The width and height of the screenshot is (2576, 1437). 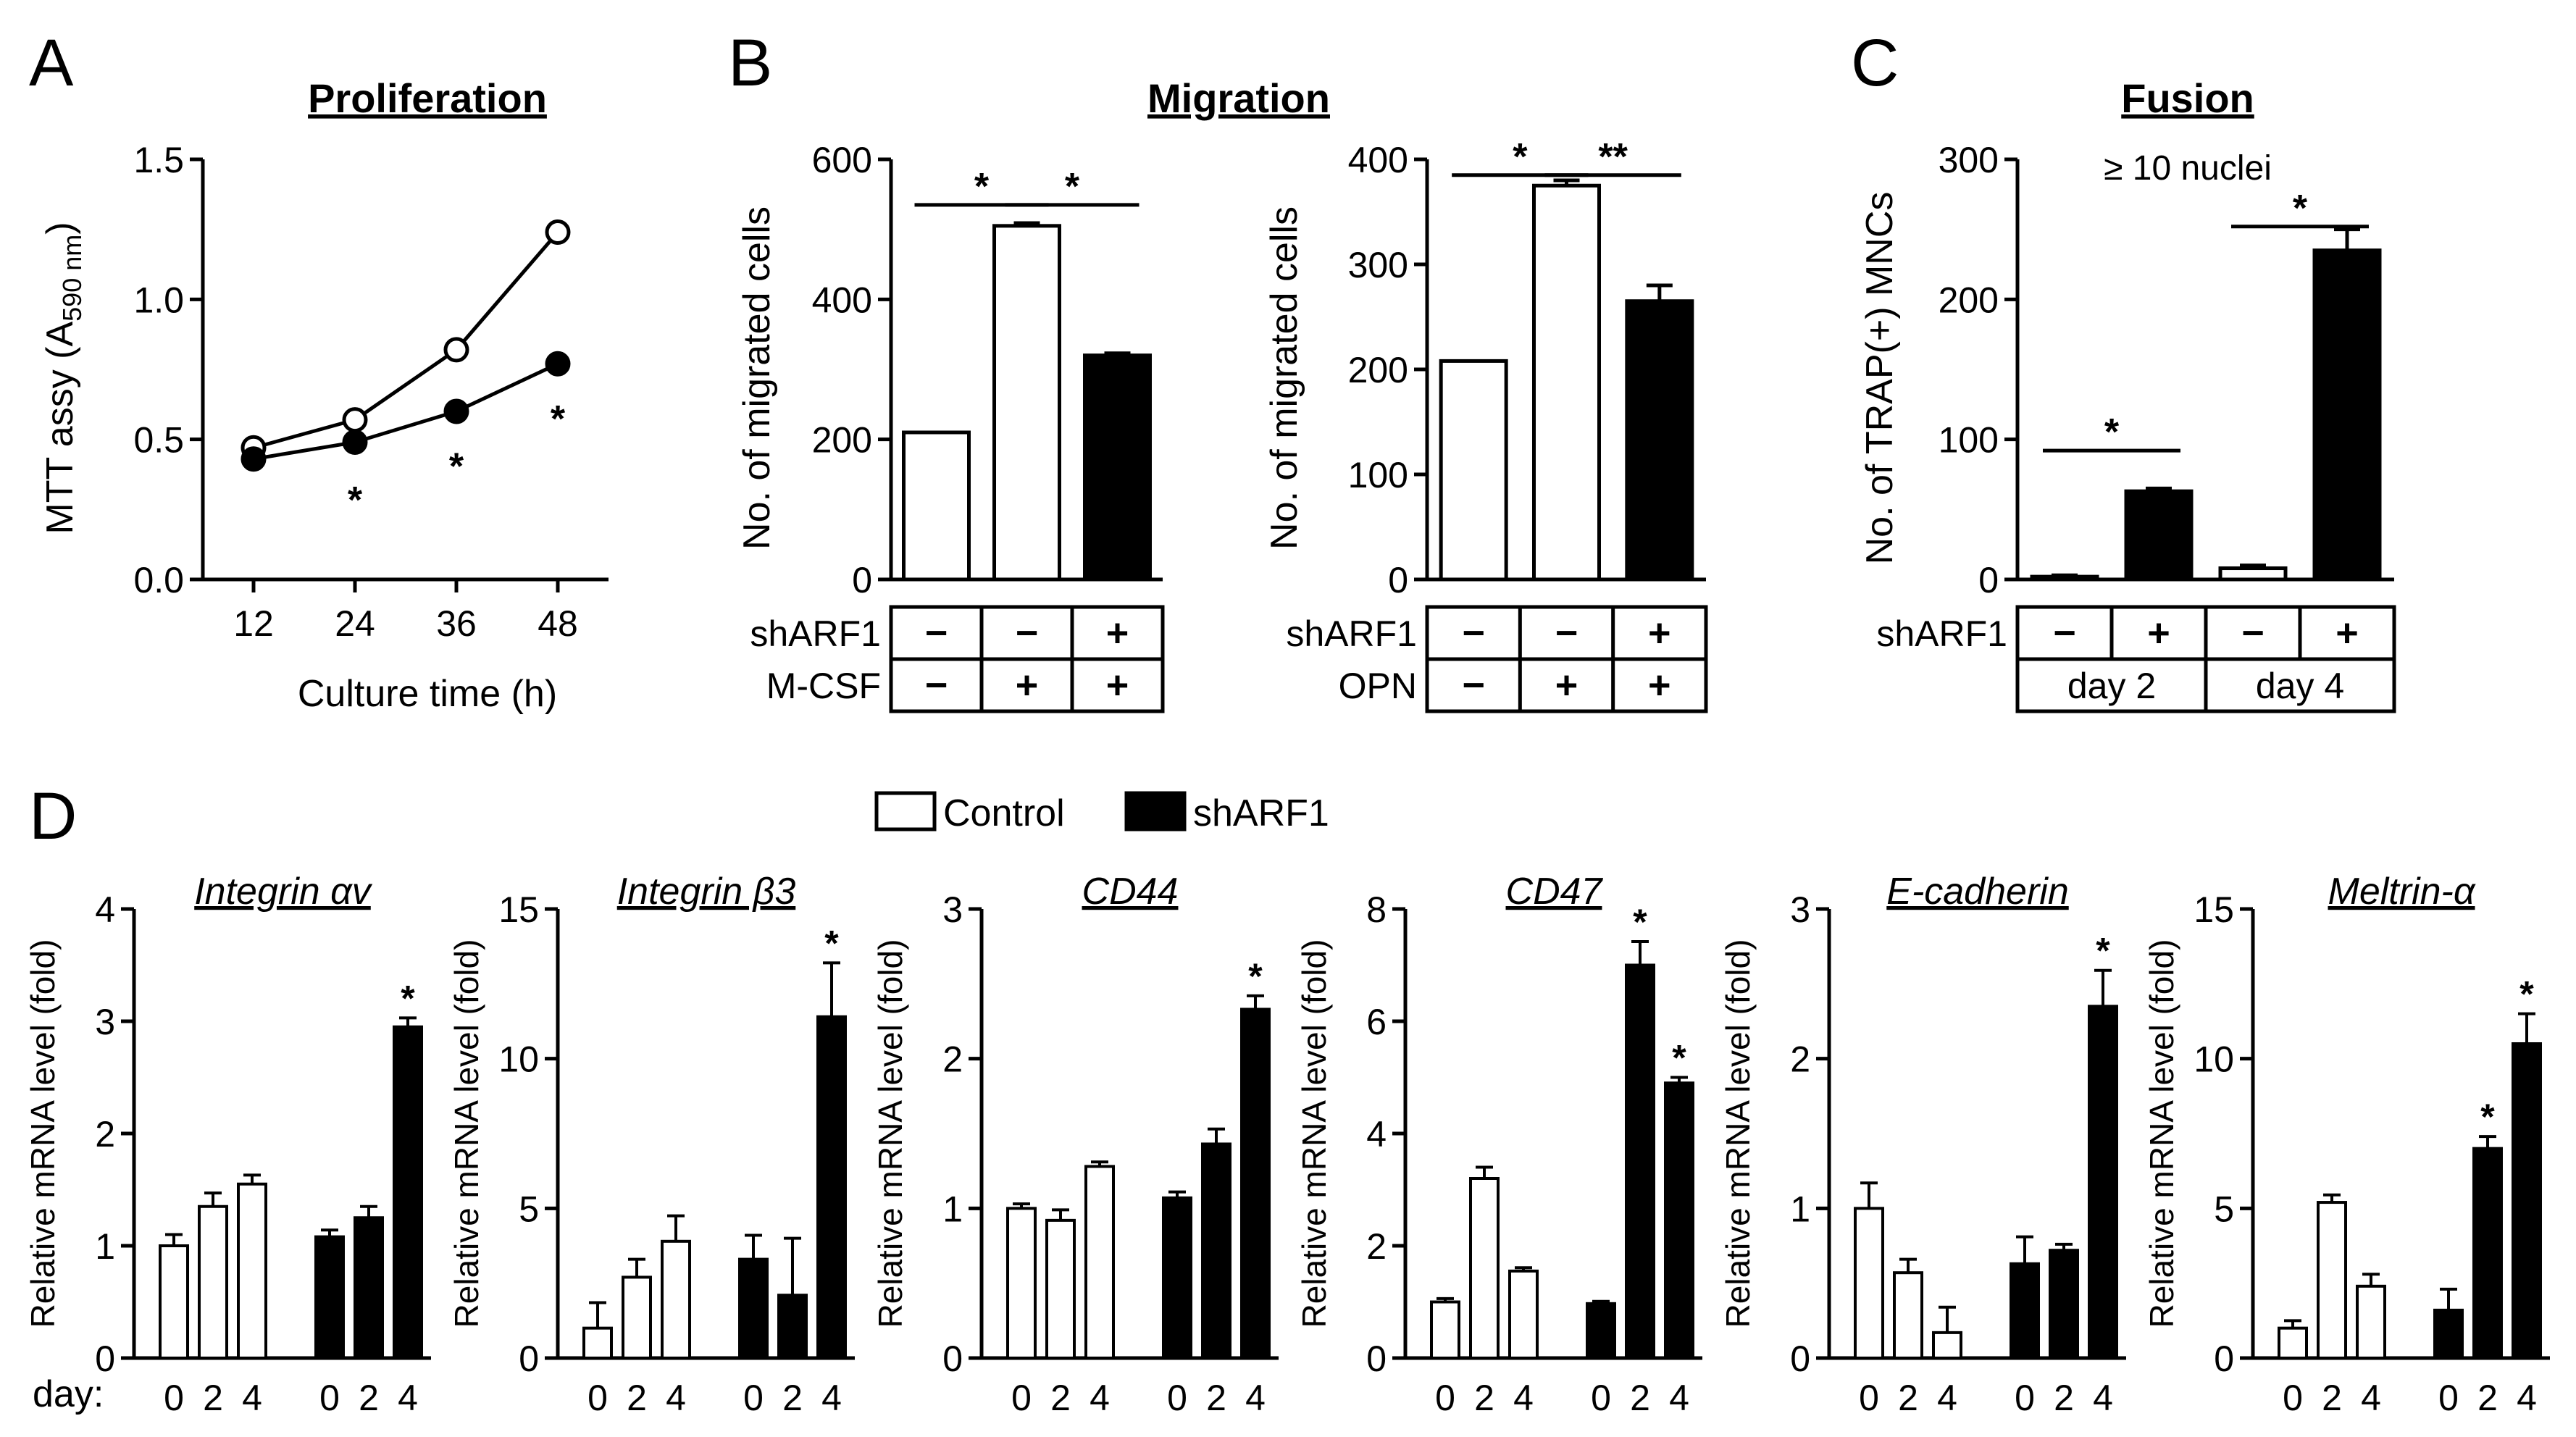 What do you see at coordinates (1101, 812) in the screenshot?
I see `legend: Control shARF1` at bounding box center [1101, 812].